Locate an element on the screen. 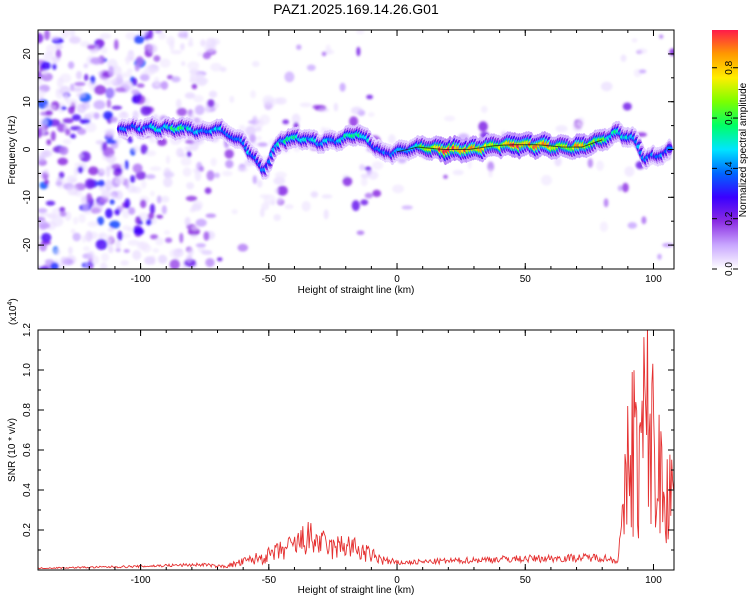 The image size is (750, 605). heatmap-ridge-center is located at coordinates (499, 146).